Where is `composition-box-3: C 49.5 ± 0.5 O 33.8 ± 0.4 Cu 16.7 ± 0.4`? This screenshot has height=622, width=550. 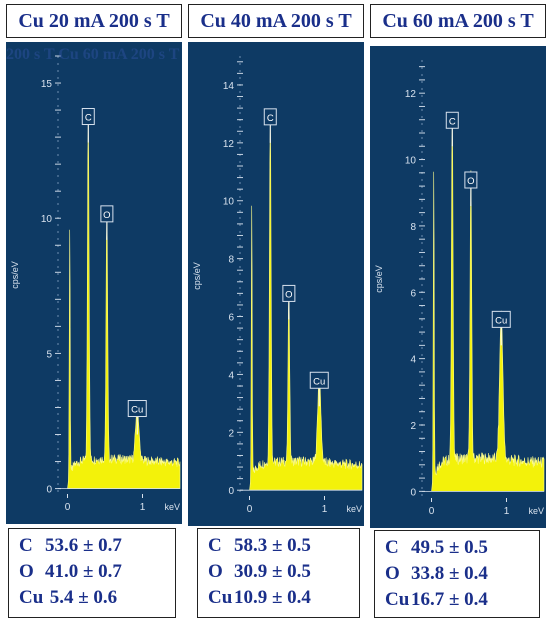
composition-box-3: C 49.5 ± 0.5 O 33.8 ± 0.4 Cu 16.7 ± 0.4 is located at coordinates (457, 574).